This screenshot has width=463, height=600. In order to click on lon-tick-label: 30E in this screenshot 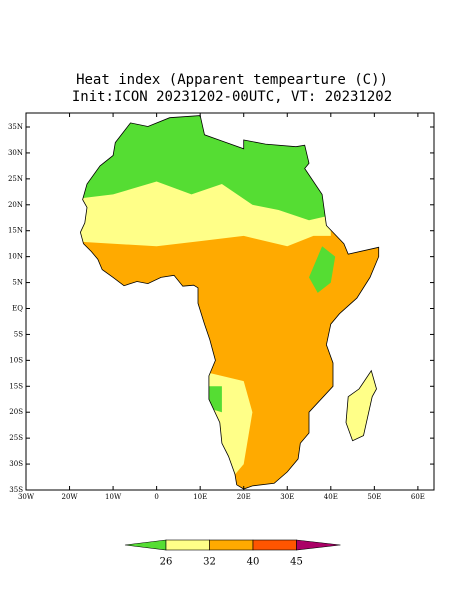, I will do `click(287, 497)`.